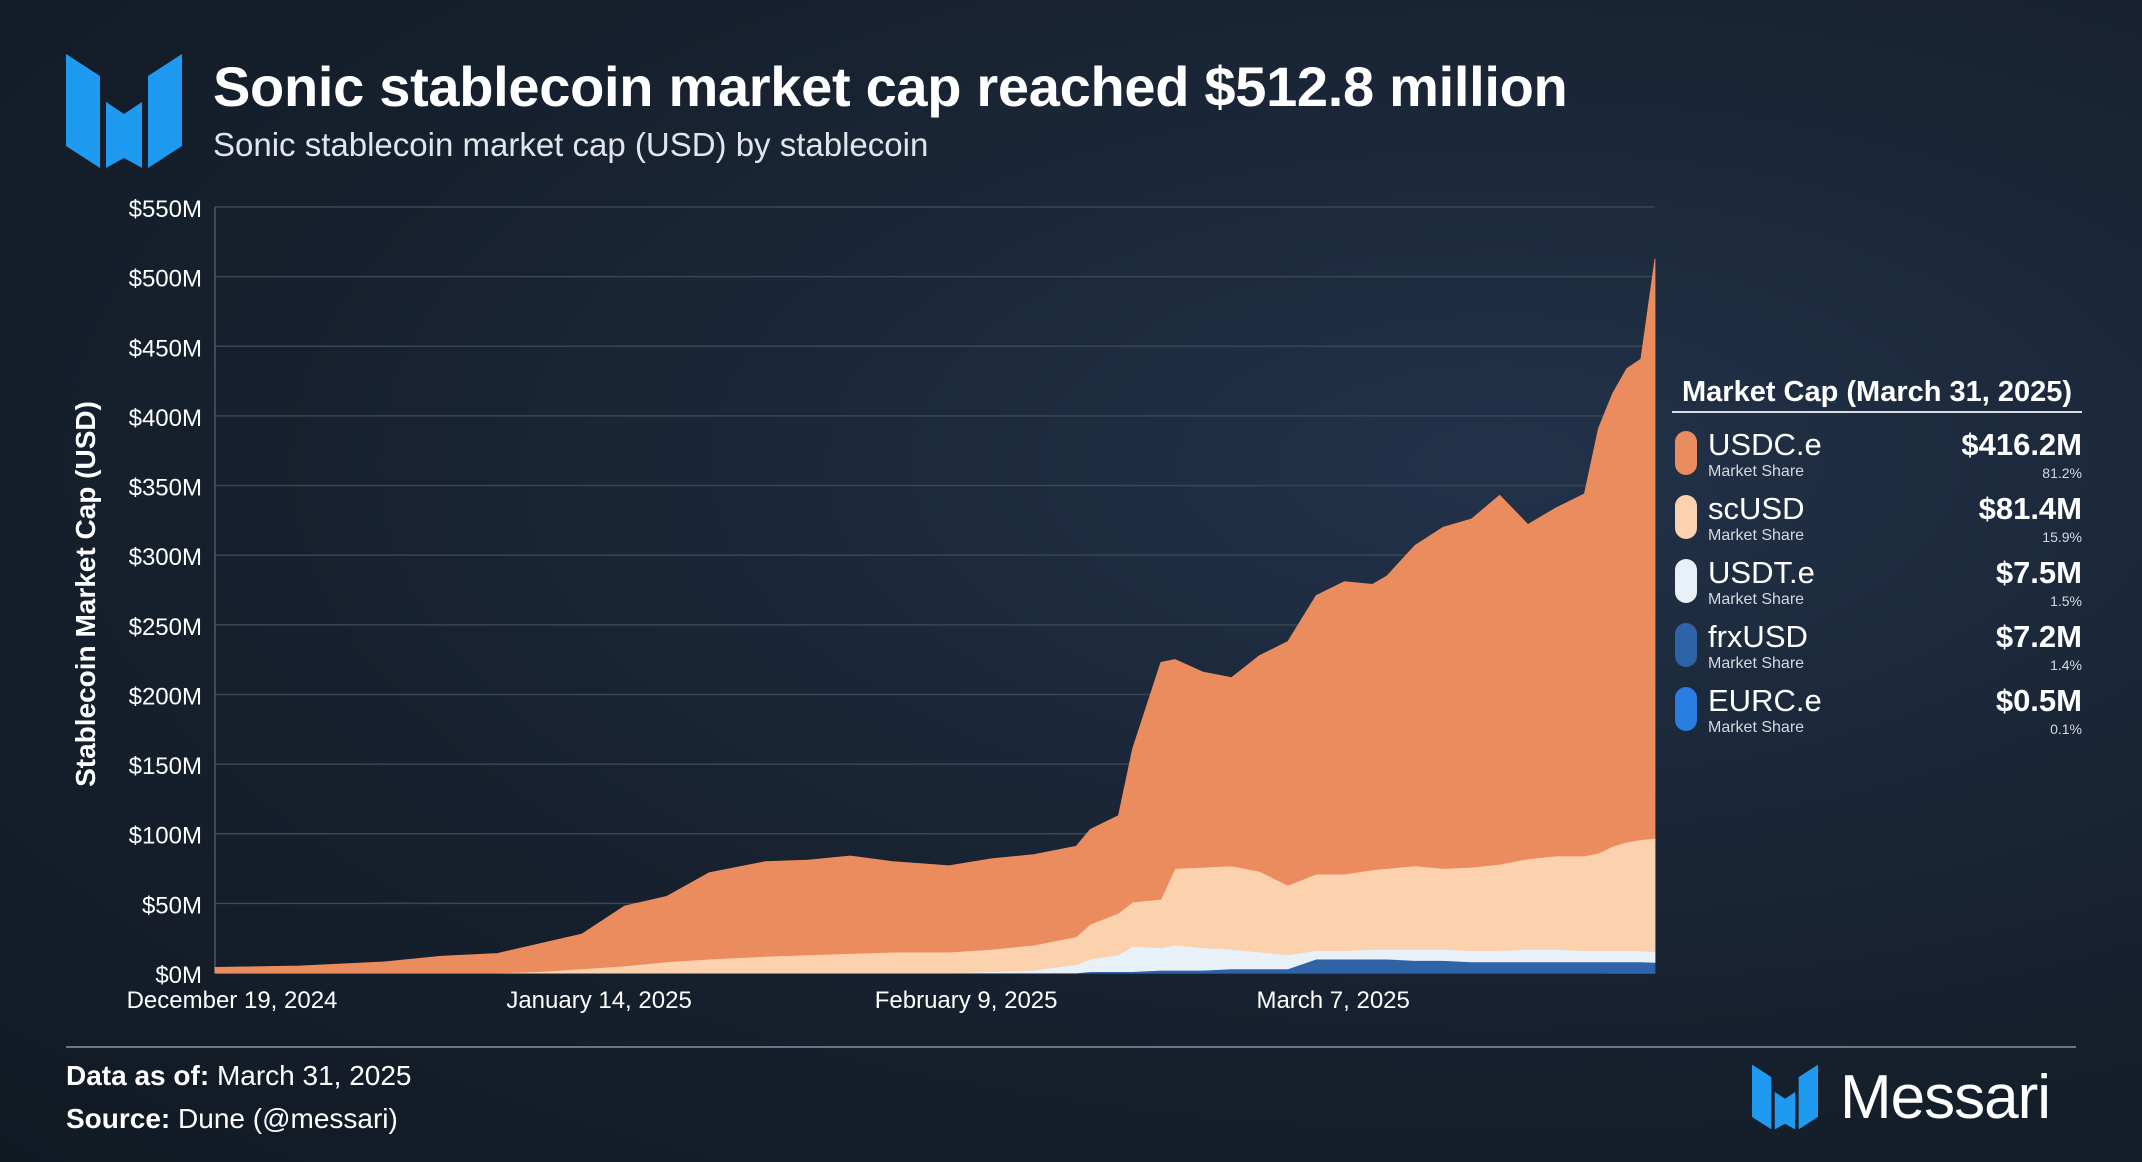 The width and height of the screenshot is (2142, 1162). I want to click on y-tick-label: $250M, so click(165, 627).